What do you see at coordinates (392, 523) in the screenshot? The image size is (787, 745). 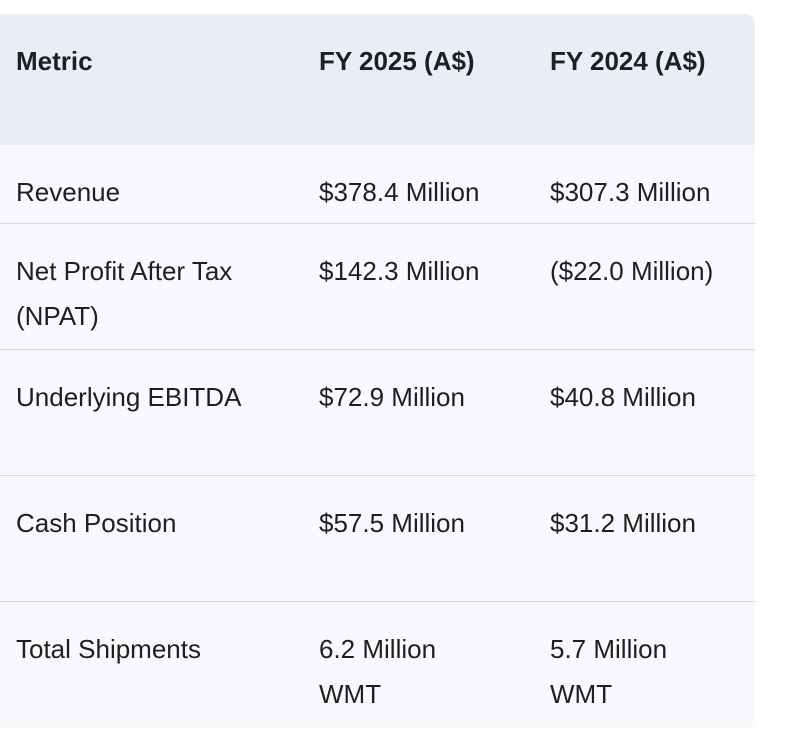 I see `row-fy2025-value: $57.5 Million` at bounding box center [392, 523].